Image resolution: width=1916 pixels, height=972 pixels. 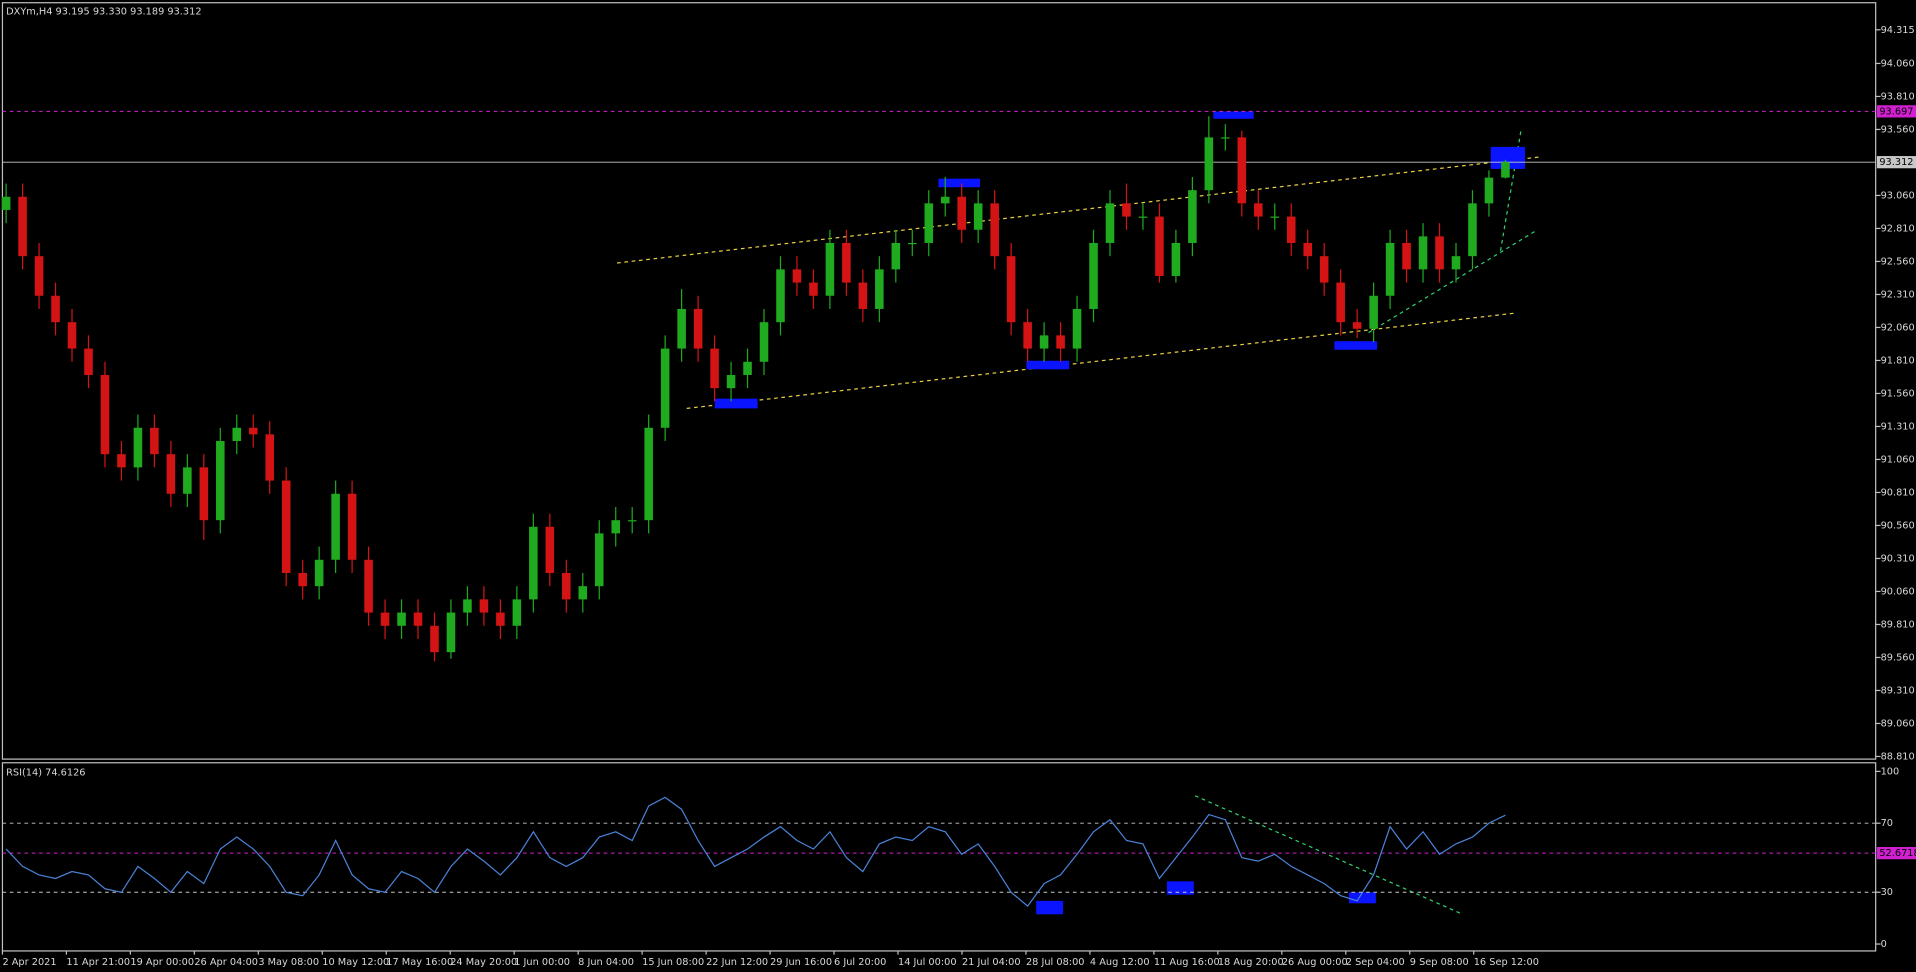 I want to click on y-tick-label: 93.060, so click(x=1898, y=195).